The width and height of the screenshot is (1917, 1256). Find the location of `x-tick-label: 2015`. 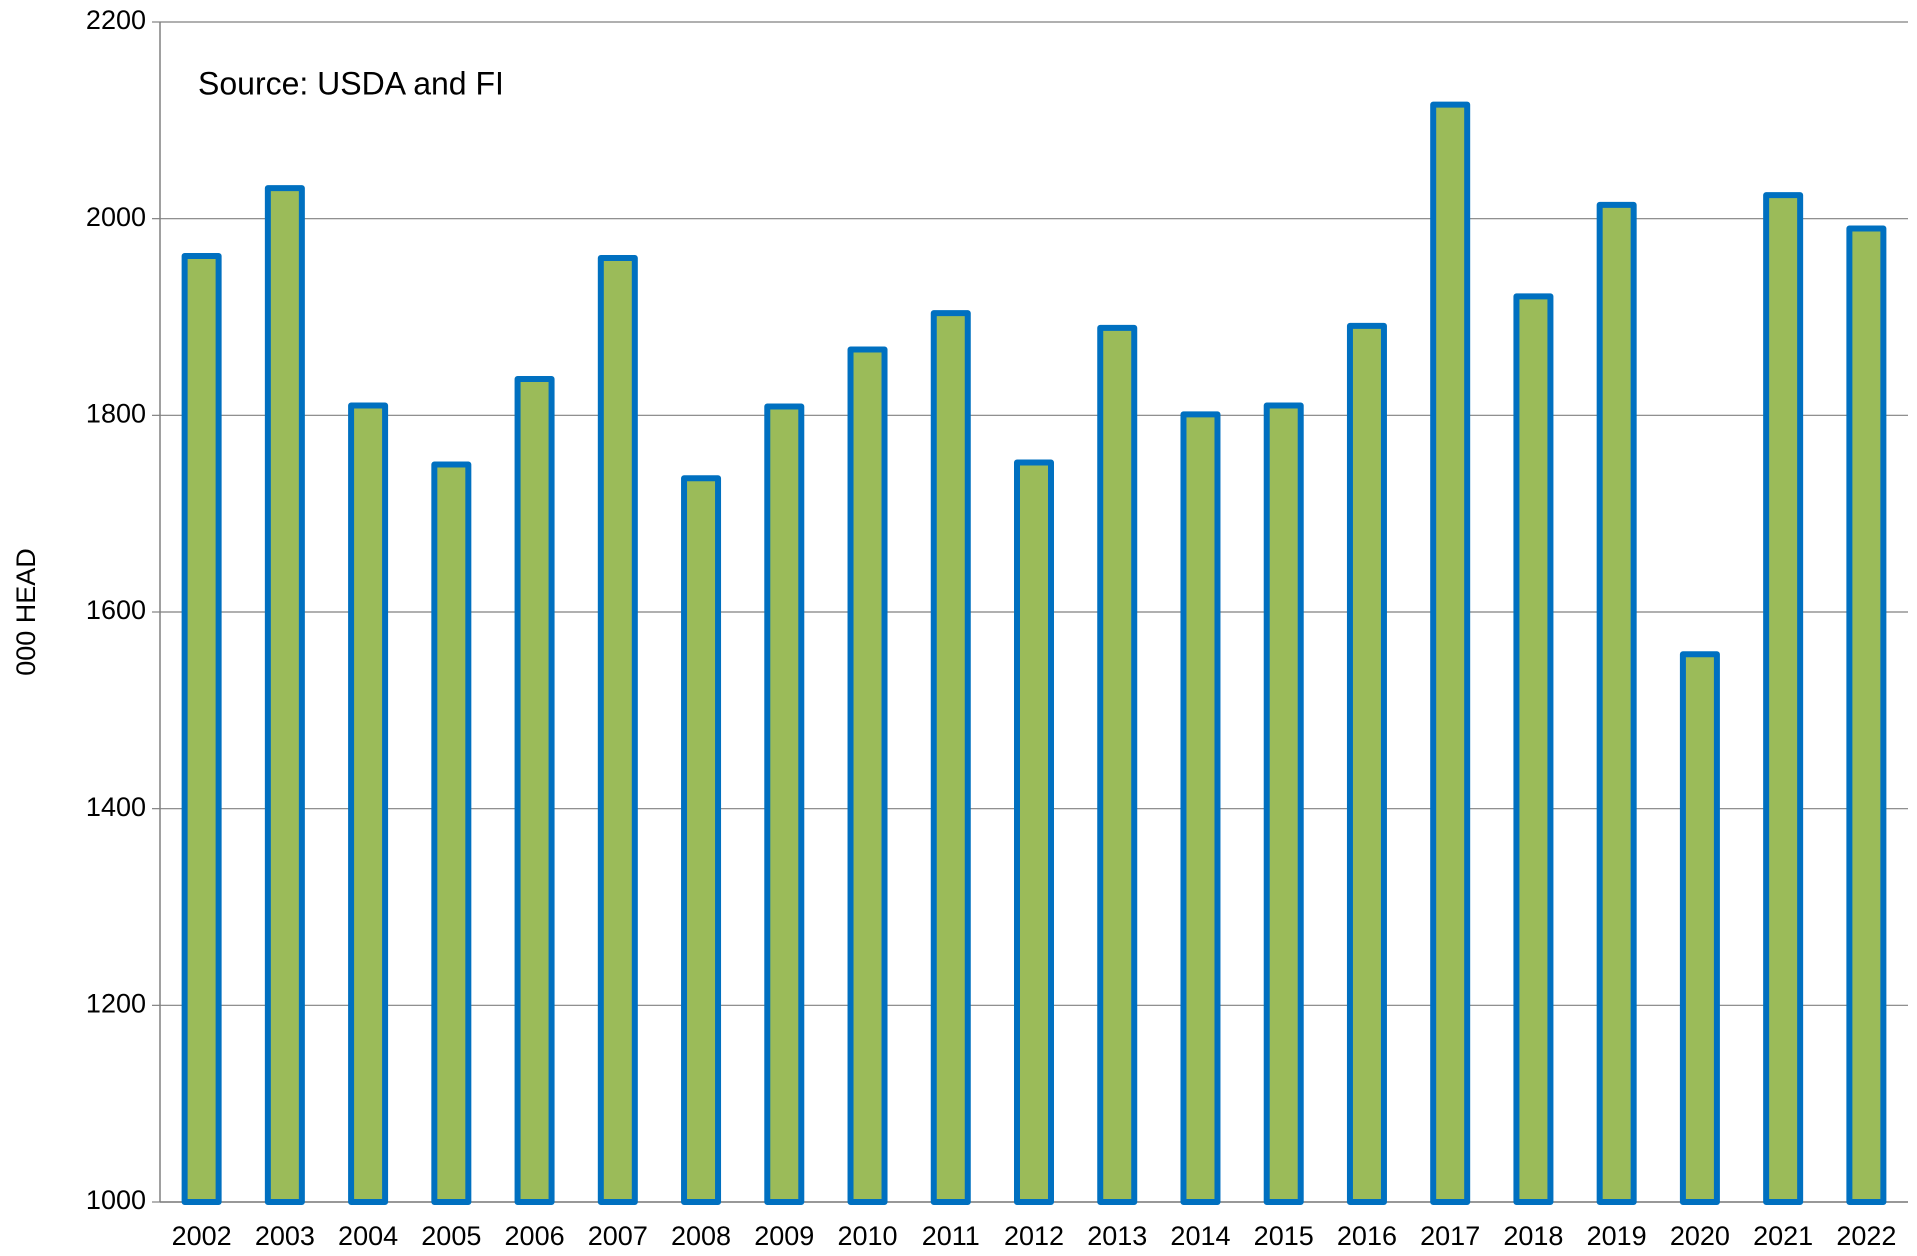

x-tick-label: 2015 is located at coordinates (1284, 1236).